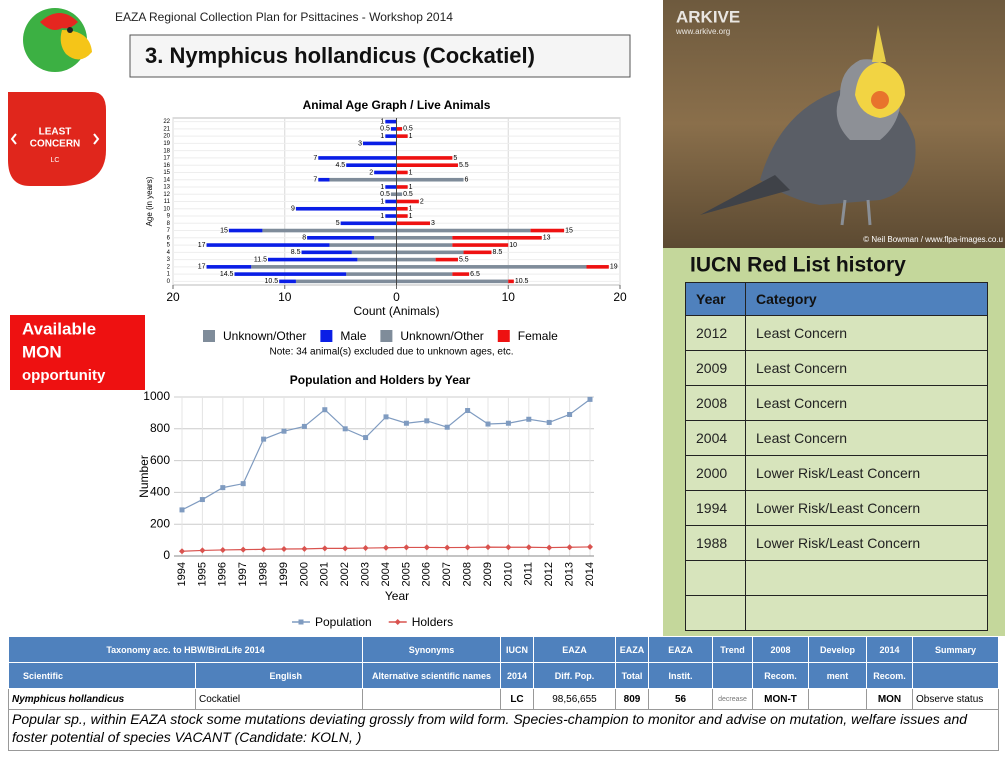  What do you see at coordinates (167, 202) in the screenshot?
I see `y-tick-label: 11` at bounding box center [167, 202].